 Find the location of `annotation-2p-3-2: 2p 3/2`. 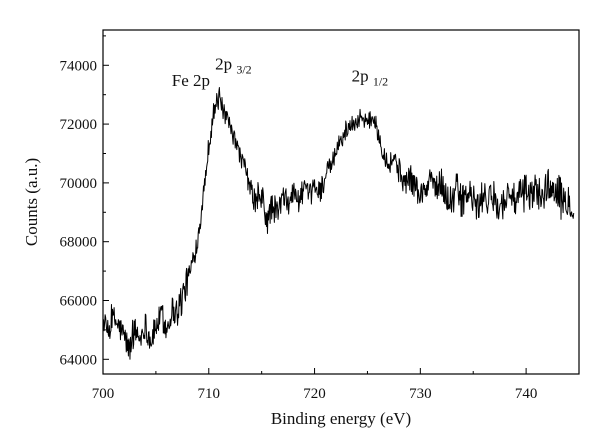

annotation-2p-3-2: 2p 3/2 is located at coordinates (233, 66).